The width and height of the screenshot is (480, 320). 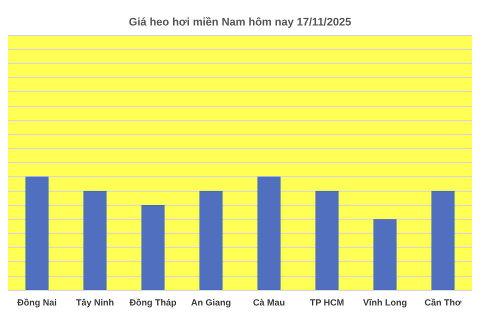 What do you see at coordinates (37, 303) in the screenshot?
I see `x-tick-label: Đồng Nai` at bounding box center [37, 303].